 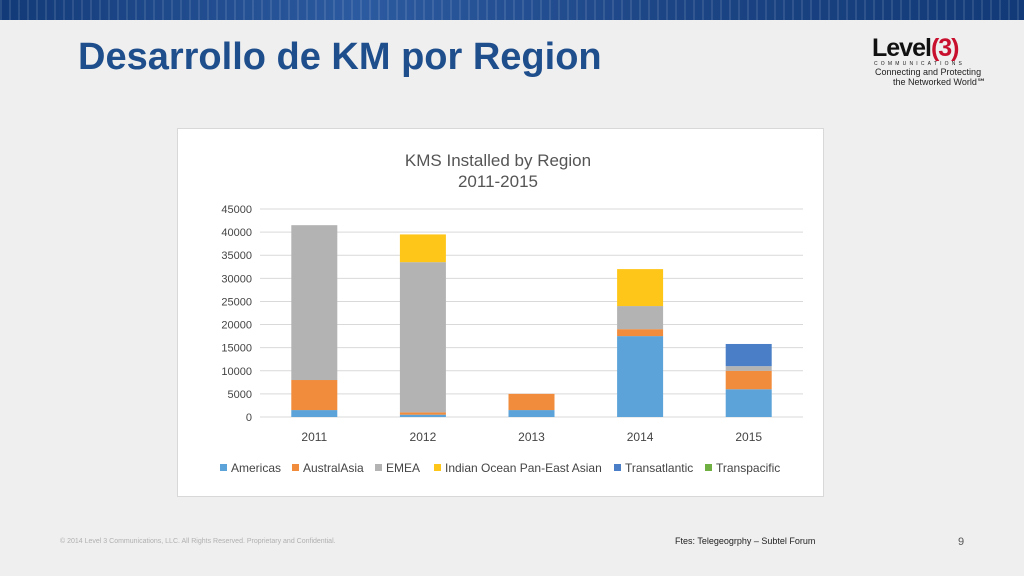 What do you see at coordinates (531, 437) in the screenshot?
I see `x-tick-label: 2013` at bounding box center [531, 437].